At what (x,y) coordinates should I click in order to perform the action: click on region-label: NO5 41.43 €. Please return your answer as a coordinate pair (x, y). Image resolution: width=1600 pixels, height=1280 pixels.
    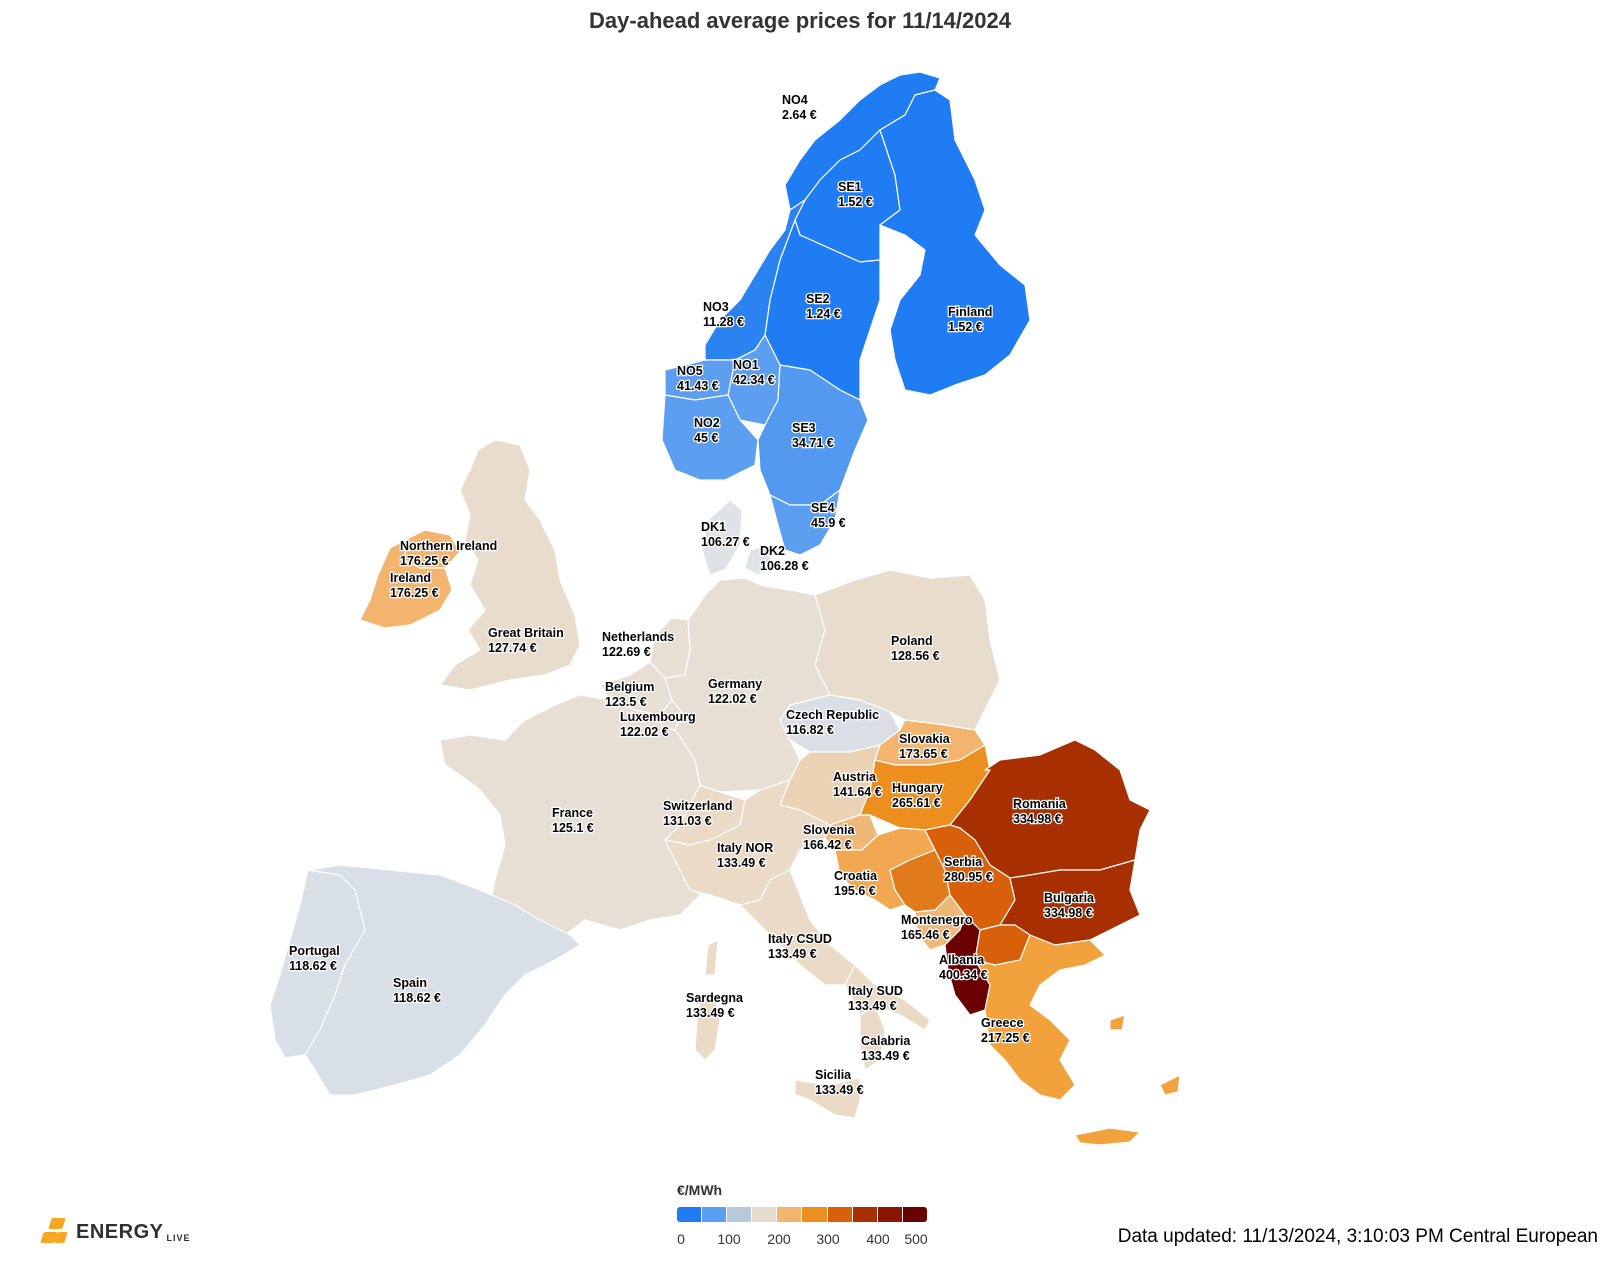
    Looking at the image, I should click on (698, 378).